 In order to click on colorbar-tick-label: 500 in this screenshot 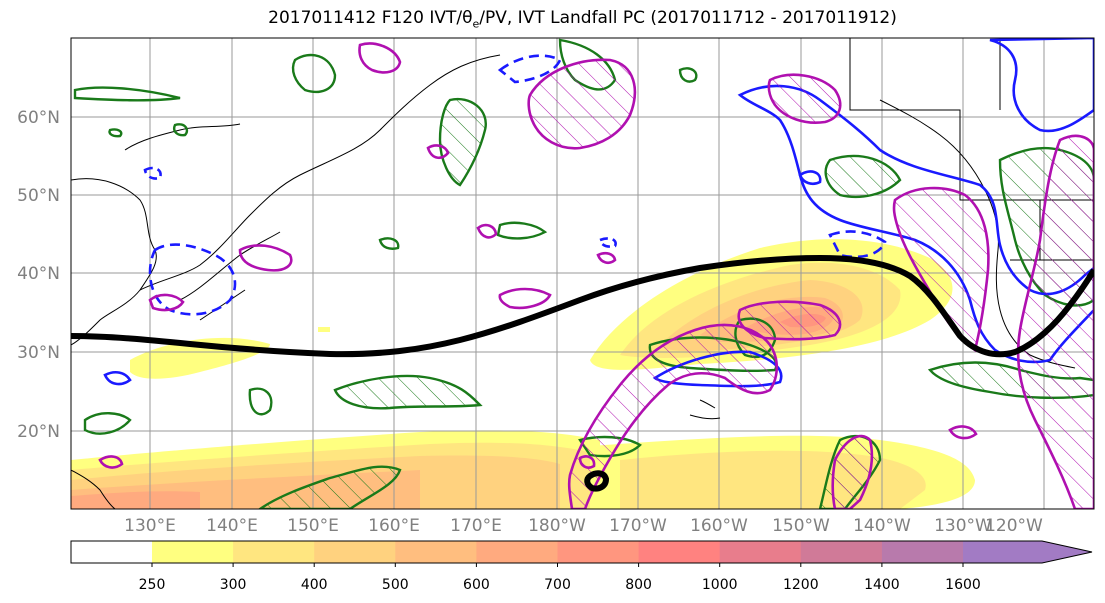, I will do `click(395, 585)`.